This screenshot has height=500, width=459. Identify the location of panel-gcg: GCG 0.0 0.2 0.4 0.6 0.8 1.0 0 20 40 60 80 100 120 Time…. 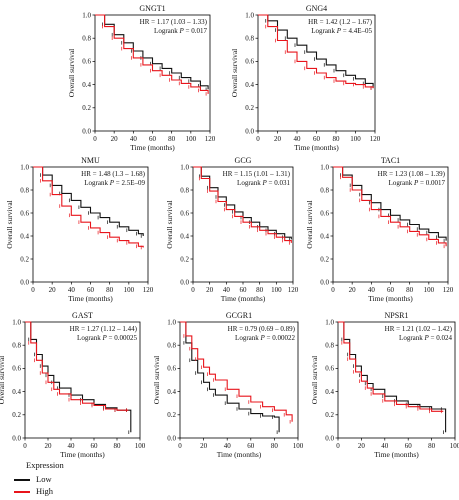
(232, 229).